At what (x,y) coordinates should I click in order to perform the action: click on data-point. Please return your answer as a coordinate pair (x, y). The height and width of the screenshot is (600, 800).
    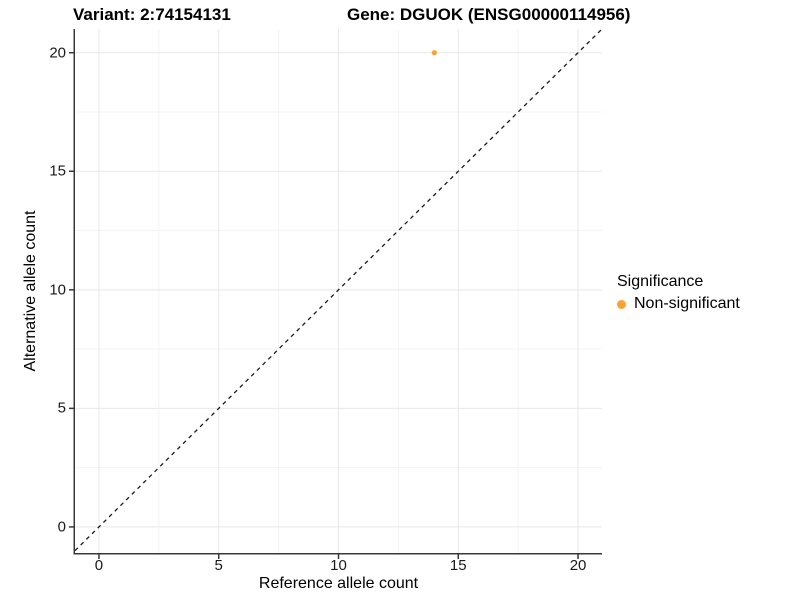
    Looking at the image, I should click on (434, 53).